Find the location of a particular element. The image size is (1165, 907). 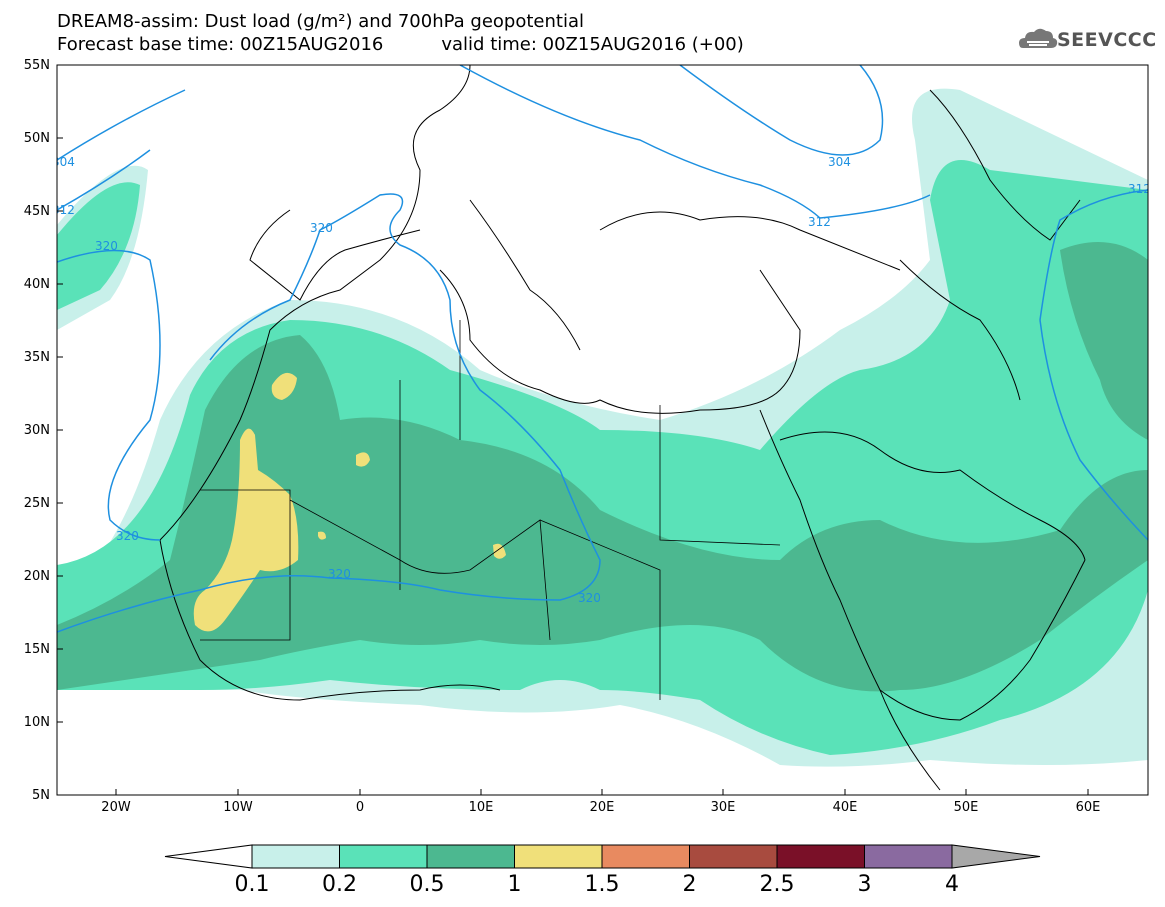

lat-label: 50N is located at coordinates (36, 138).